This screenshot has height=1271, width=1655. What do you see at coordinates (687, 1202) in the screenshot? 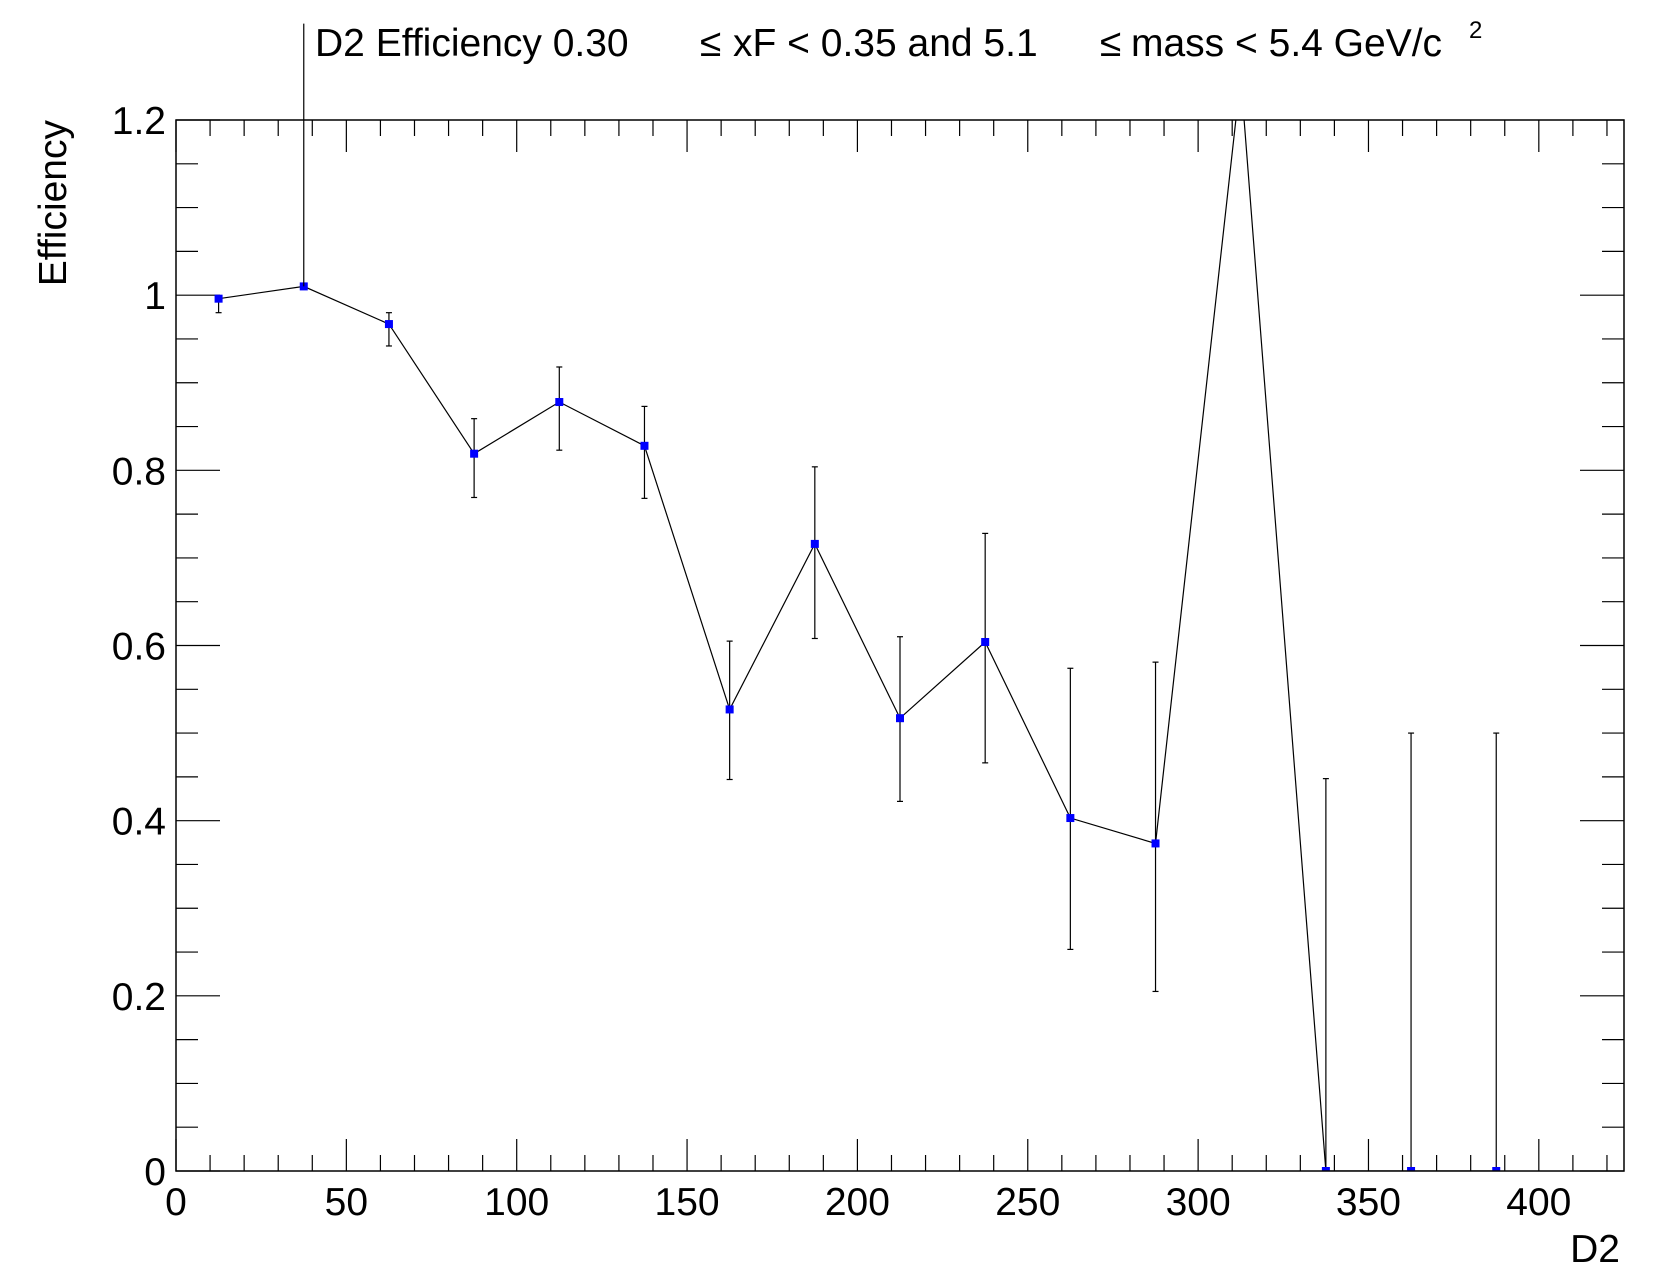
I see `x-tick-label: 150` at bounding box center [687, 1202].